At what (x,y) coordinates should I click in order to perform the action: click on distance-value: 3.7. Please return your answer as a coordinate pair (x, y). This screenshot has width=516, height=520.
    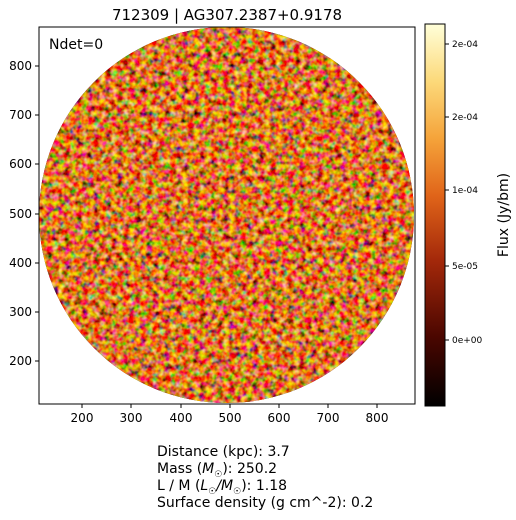
    Looking at the image, I should click on (278, 452).